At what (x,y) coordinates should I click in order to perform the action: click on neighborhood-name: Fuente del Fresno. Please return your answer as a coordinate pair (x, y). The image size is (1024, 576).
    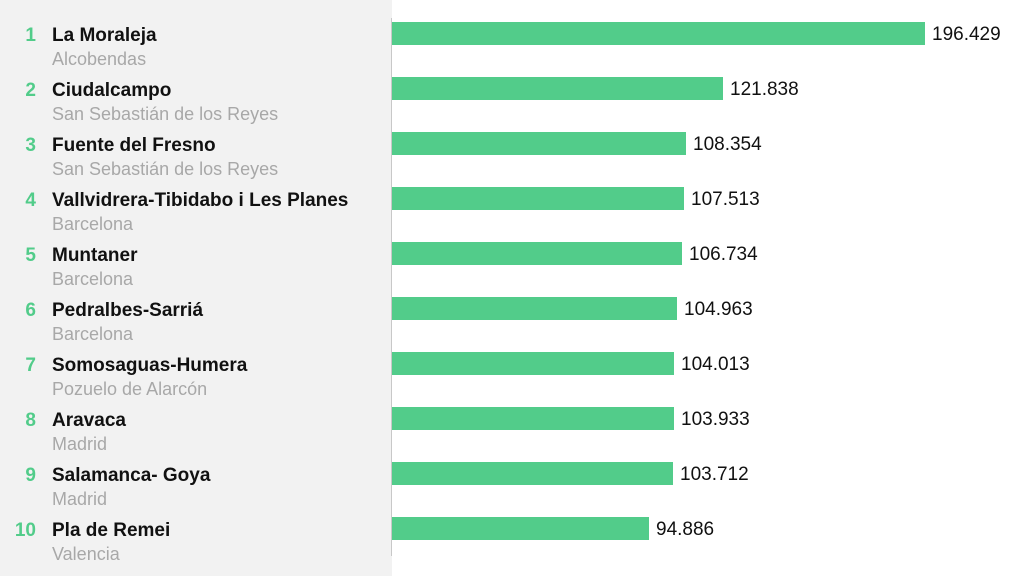
    Looking at the image, I should click on (134, 145).